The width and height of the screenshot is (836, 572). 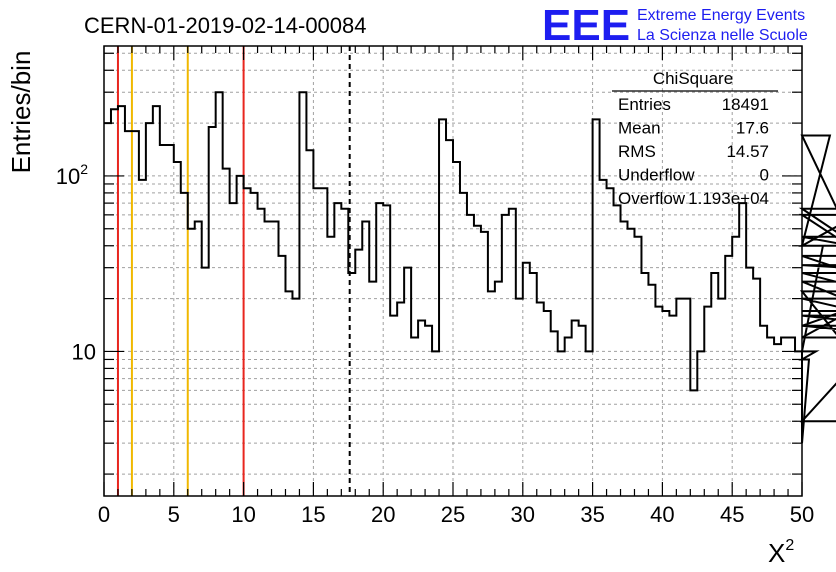 What do you see at coordinates (644, 104) in the screenshot?
I see `stats-label: Entries` at bounding box center [644, 104].